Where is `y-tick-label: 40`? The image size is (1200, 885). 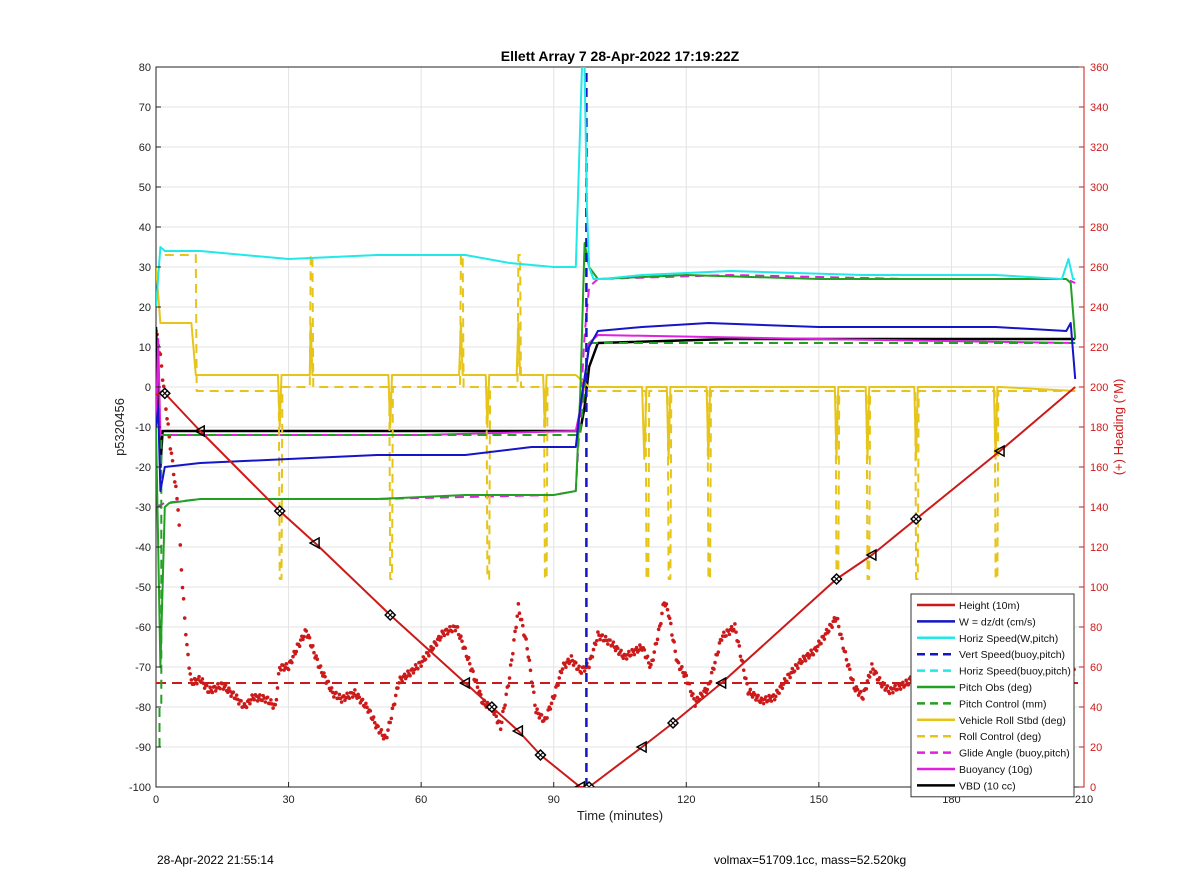
y-tick-label: 40 is located at coordinates (145, 228).